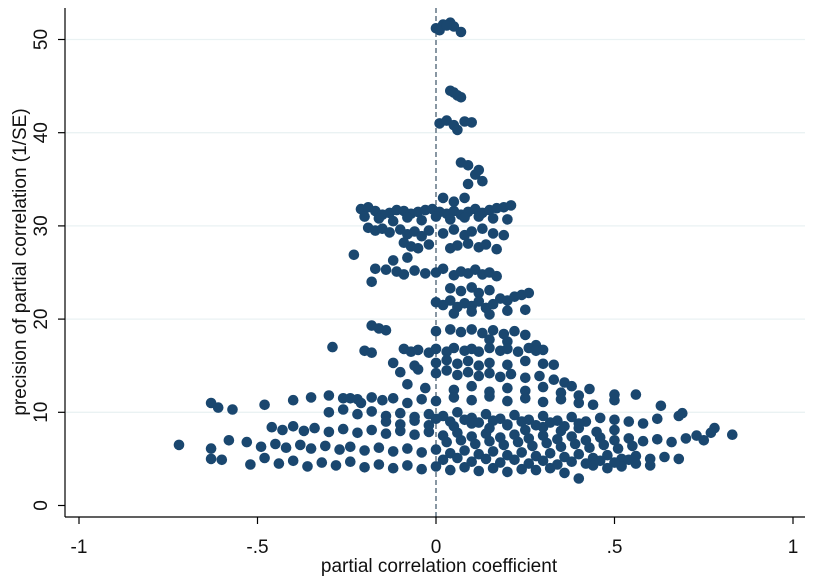 Image resolution: width=814 pixels, height=585 pixels. What do you see at coordinates (79, 547) in the screenshot?
I see `x-tick-label: -1` at bounding box center [79, 547].